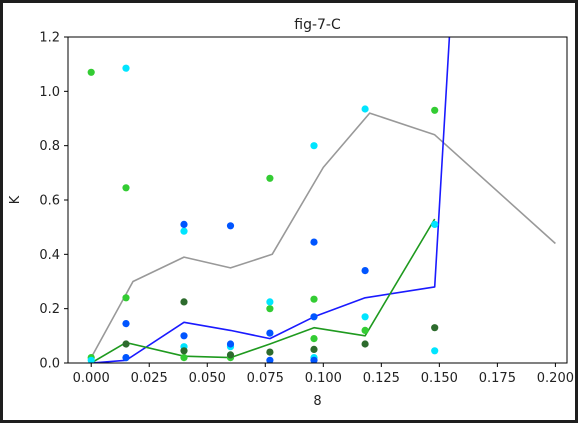 The width and height of the screenshot is (578, 423). What do you see at coordinates (439, 378) in the screenshot?
I see `x-tick-label: 0.150` at bounding box center [439, 378].